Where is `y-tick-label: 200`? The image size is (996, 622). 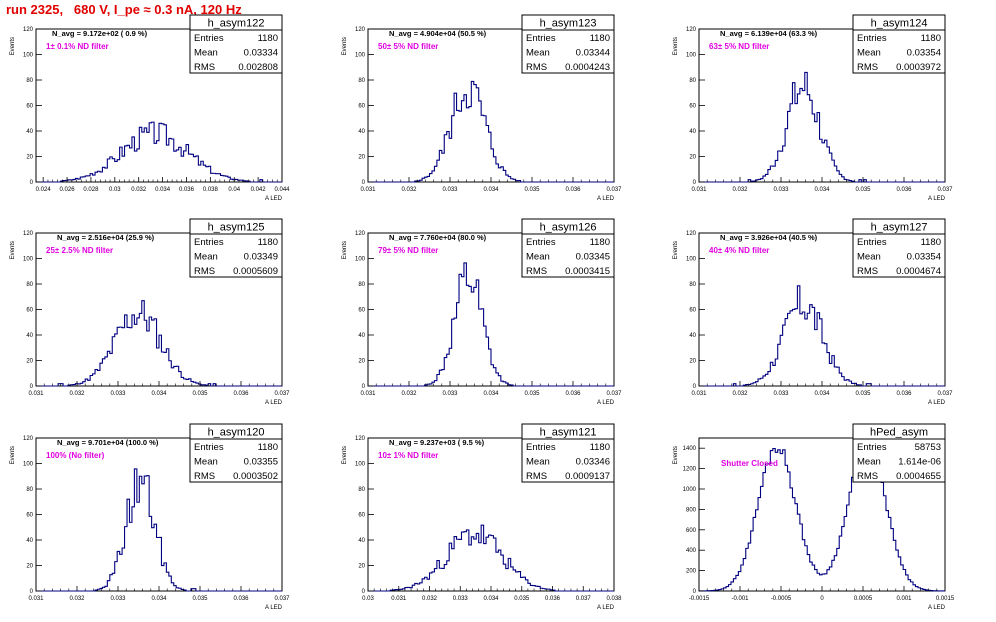 y-tick-label: 200 is located at coordinates (691, 572).